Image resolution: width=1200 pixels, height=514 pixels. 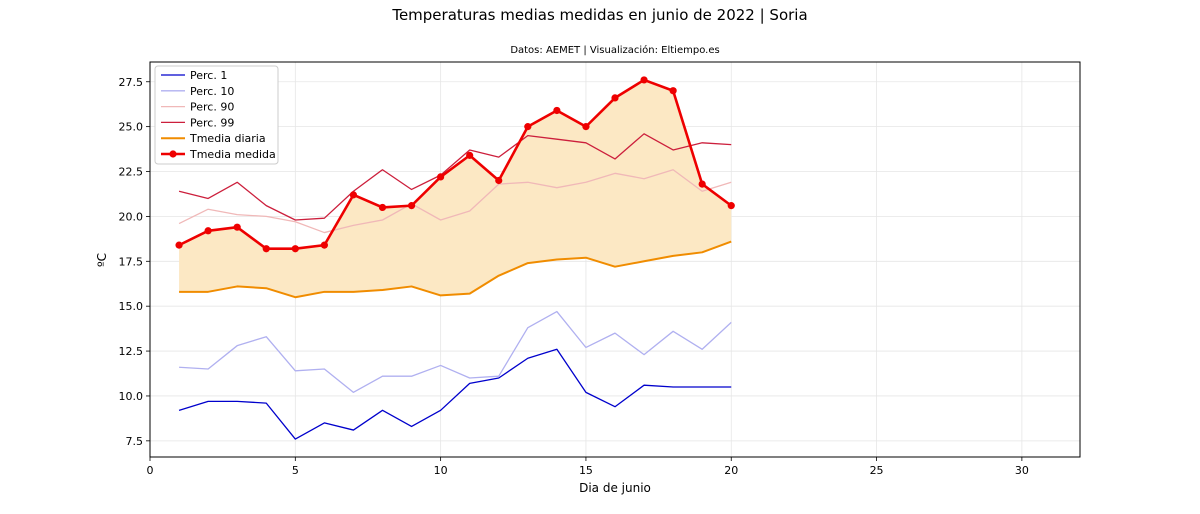 What do you see at coordinates (212, 91) in the screenshot?
I see `legend-label-perc-10: Perc. 10` at bounding box center [212, 91].